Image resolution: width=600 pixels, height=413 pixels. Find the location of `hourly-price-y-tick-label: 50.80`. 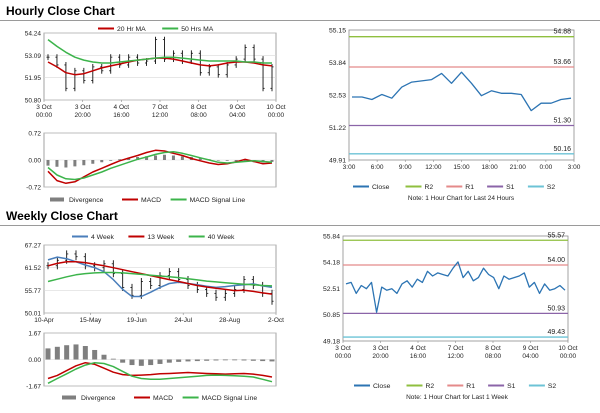

hourly-price-y-tick-label: 50.80 is located at coordinates (33, 101).